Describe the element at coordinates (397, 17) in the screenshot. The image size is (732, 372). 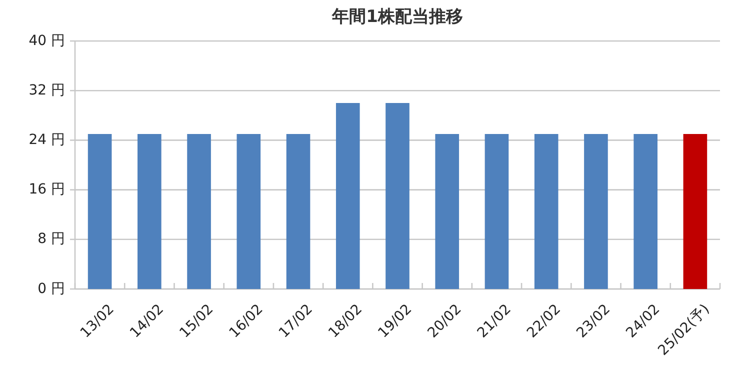
I see `chart-title: 年間1株配当推移` at that location.